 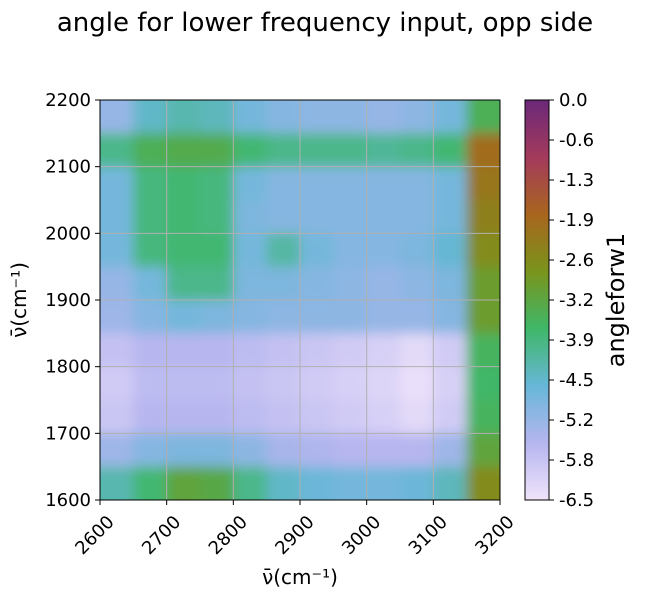 What do you see at coordinates (576, 420) in the screenshot?
I see `colorbar-tick-label: -5.2` at bounding box center [576, 420].